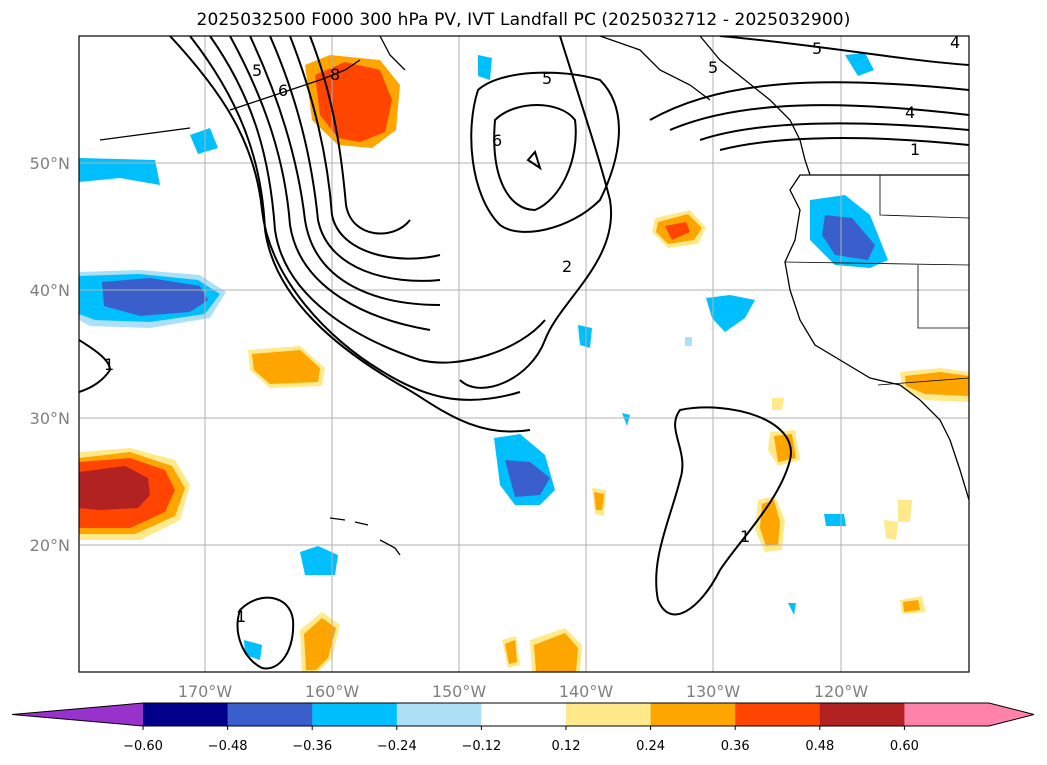  What do you see at coordinates (459, 691) in the screenshot?
I see `lon-label: 150°W` at bounding box center [459, 691].